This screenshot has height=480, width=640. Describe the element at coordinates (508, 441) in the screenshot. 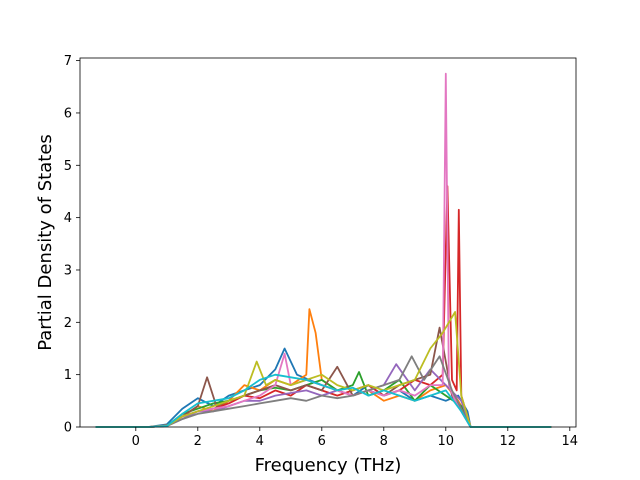

I see `x-tick-label: 12` at that location.